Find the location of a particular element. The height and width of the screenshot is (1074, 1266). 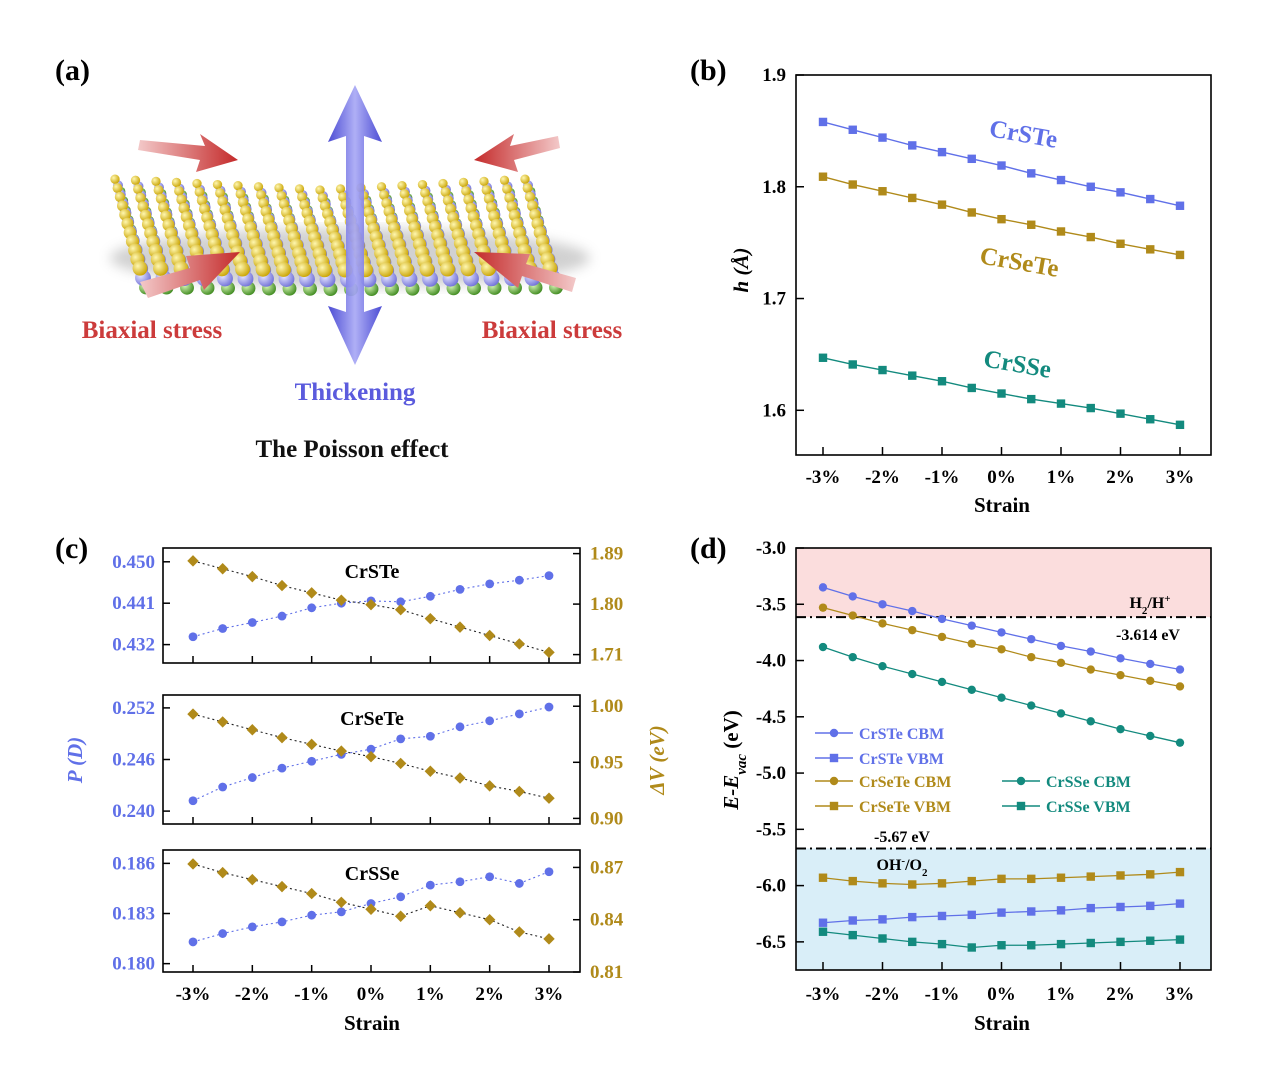

x-tick-label-b: 2% is located at coordinates (1120, 477).